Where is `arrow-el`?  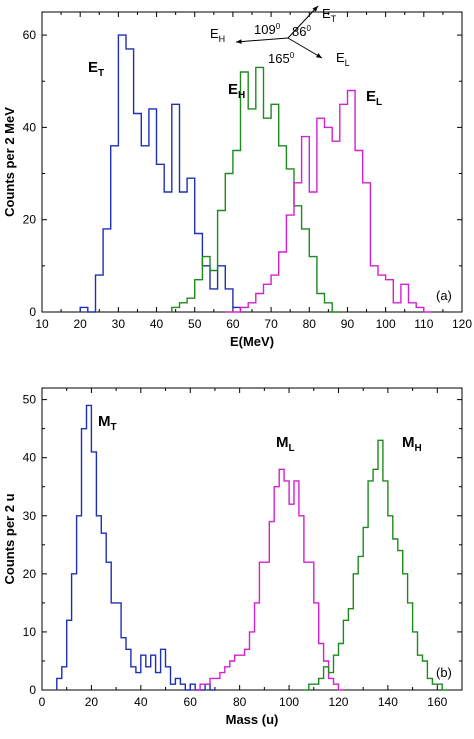
arrow-el is located at coordinates (305, 48).